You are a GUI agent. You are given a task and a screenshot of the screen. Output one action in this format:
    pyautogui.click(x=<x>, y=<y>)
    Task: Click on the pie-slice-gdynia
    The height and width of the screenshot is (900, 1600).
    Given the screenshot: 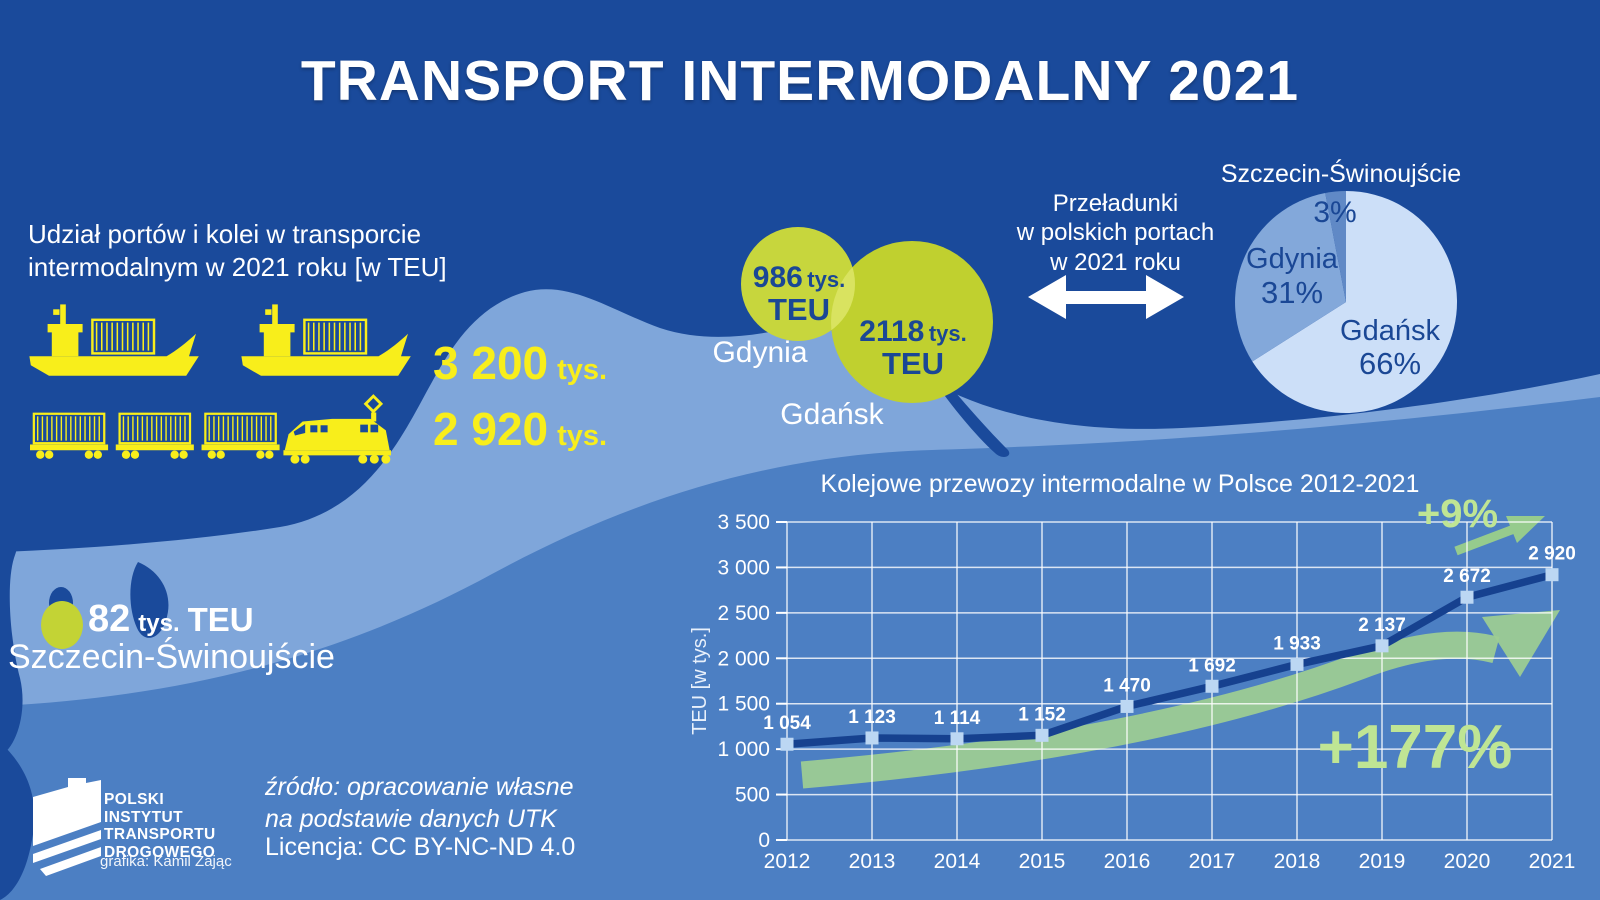 What is the action you would take?
    pyautogui.click(x=1290, y=277)
    